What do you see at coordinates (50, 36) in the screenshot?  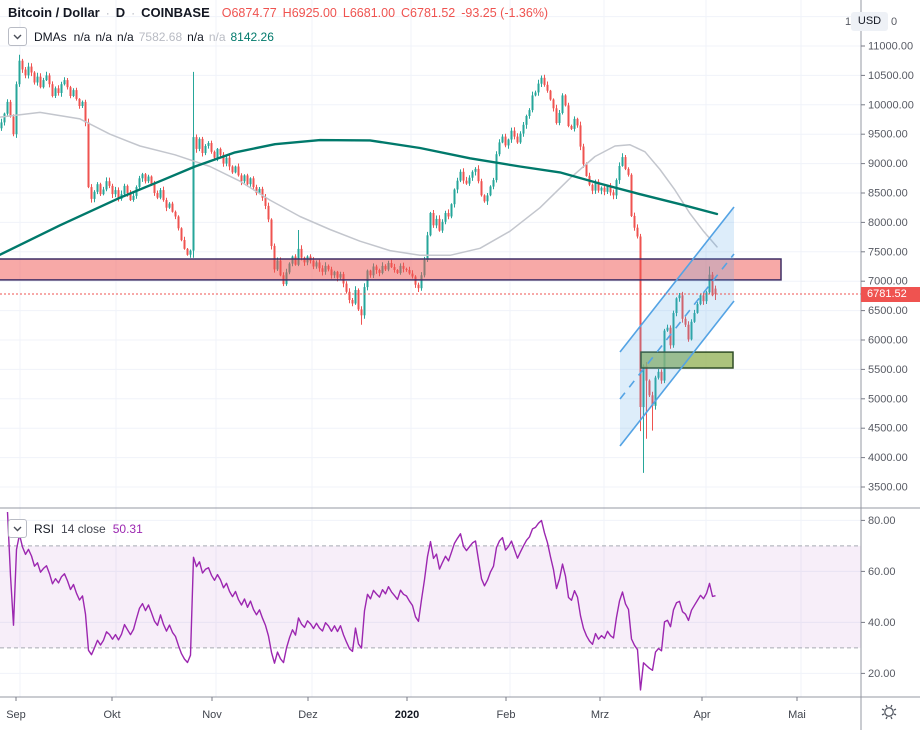 I see `dma-indicator-title: DMAs` at bounding box center [50, 36].